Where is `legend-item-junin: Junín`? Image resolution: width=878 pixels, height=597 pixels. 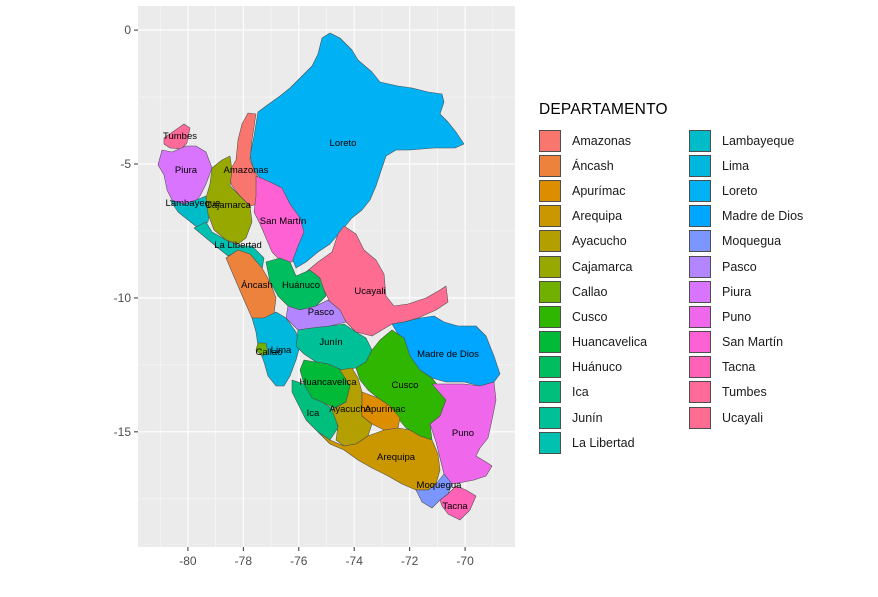 legend-item-junin: Junín is located at coordinates (610, 417).